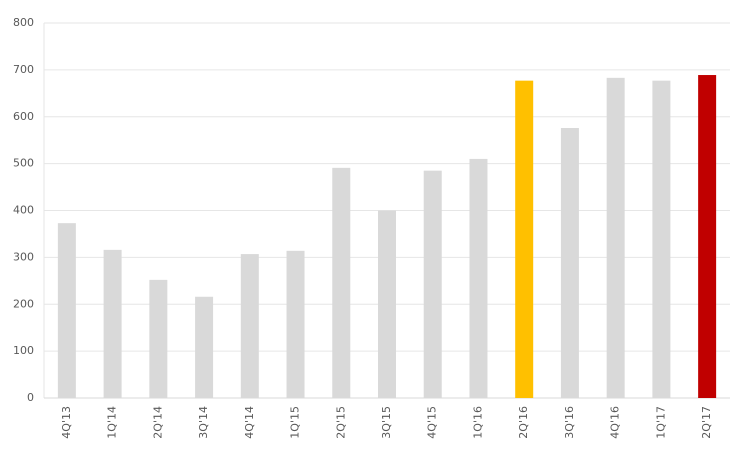  What do you see at coordinates (66, 422) in the screenshot?
I see `x-tick-label: 4Q'13` at bounding box center [66, 422].